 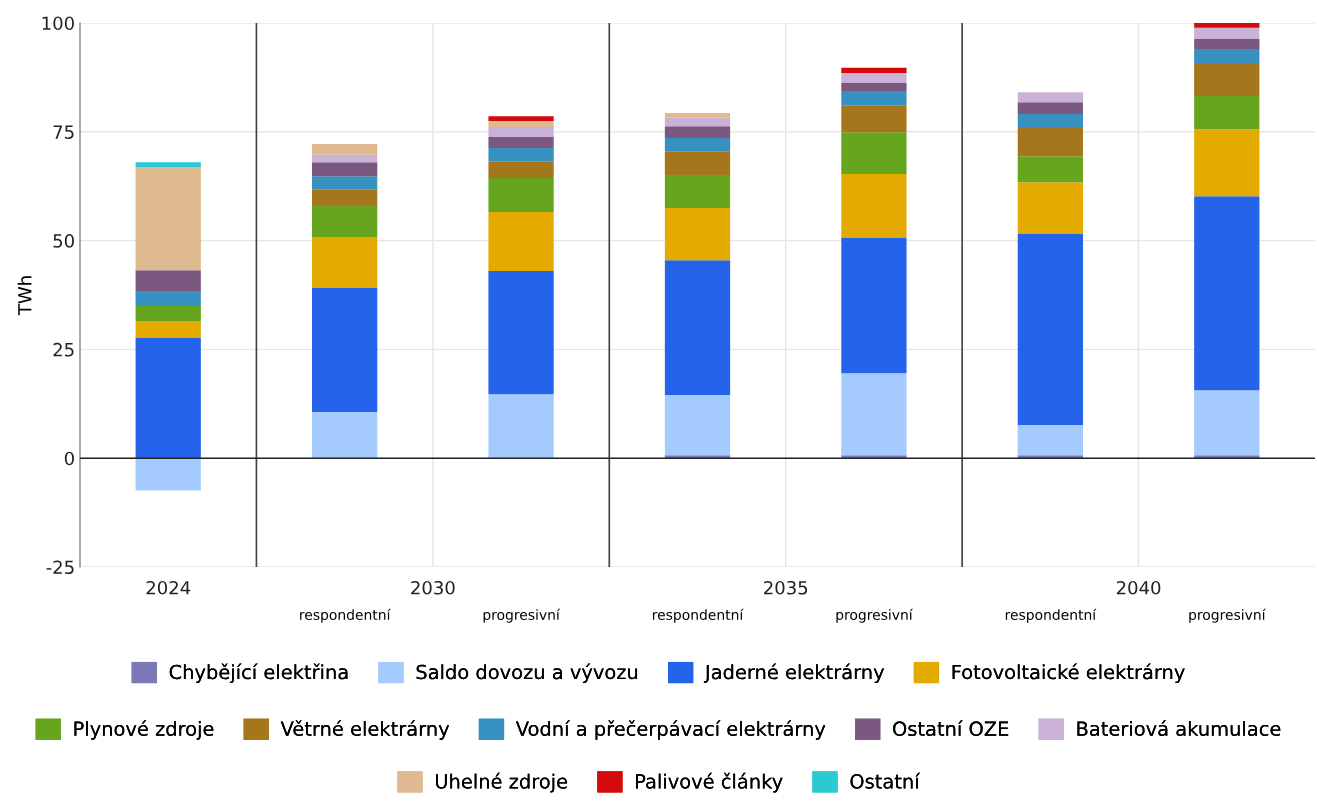 I want to click on legend-label: Jaderné elektrárny, so click(x=794, y=673).